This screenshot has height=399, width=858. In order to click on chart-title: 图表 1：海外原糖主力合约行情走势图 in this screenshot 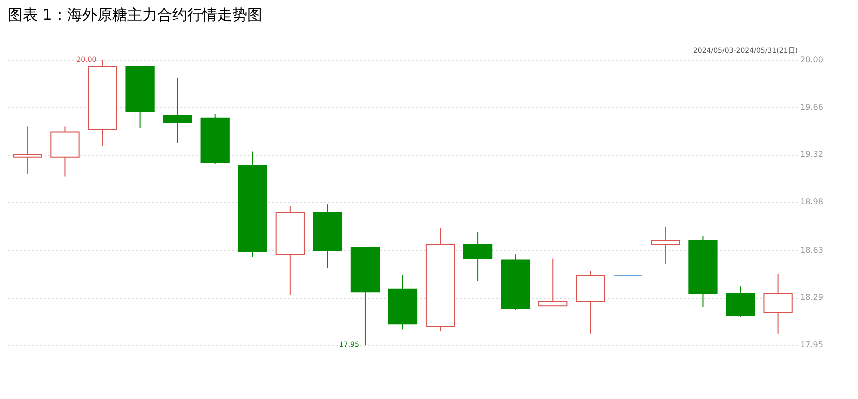, I will do `click(135, 15)`.